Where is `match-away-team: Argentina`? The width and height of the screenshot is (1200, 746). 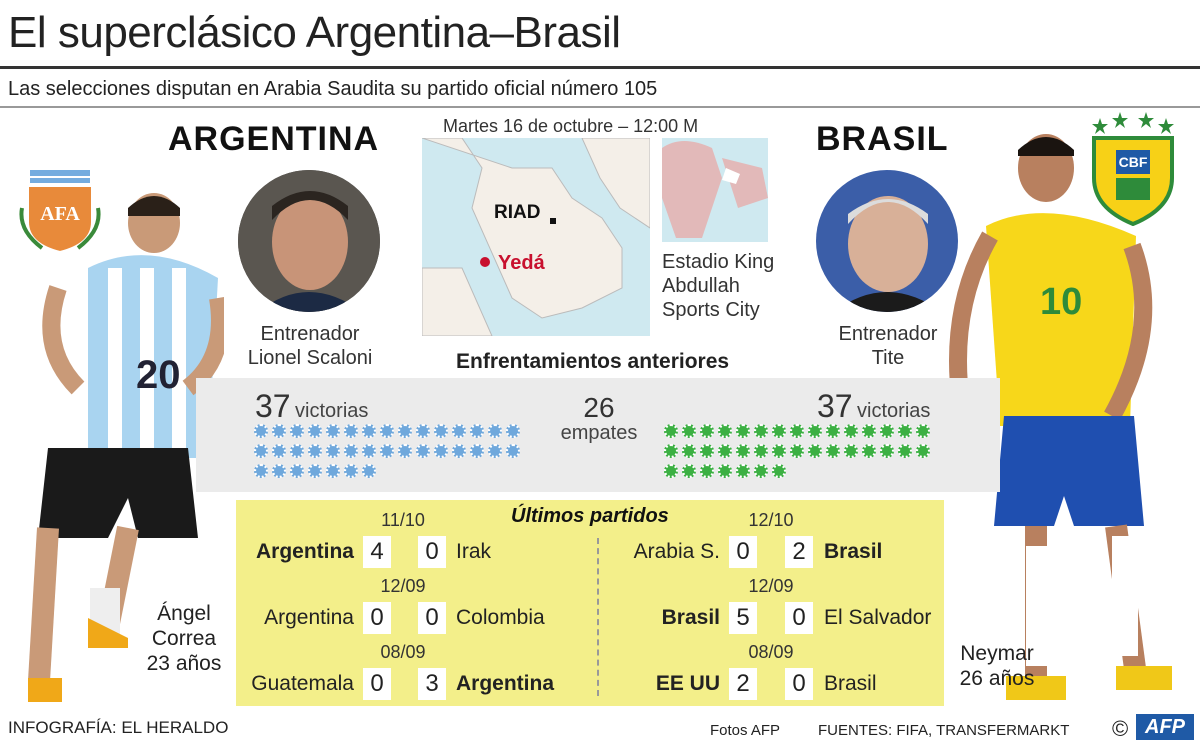
match-away-team: Argentina is located at coordinates (505, 683).